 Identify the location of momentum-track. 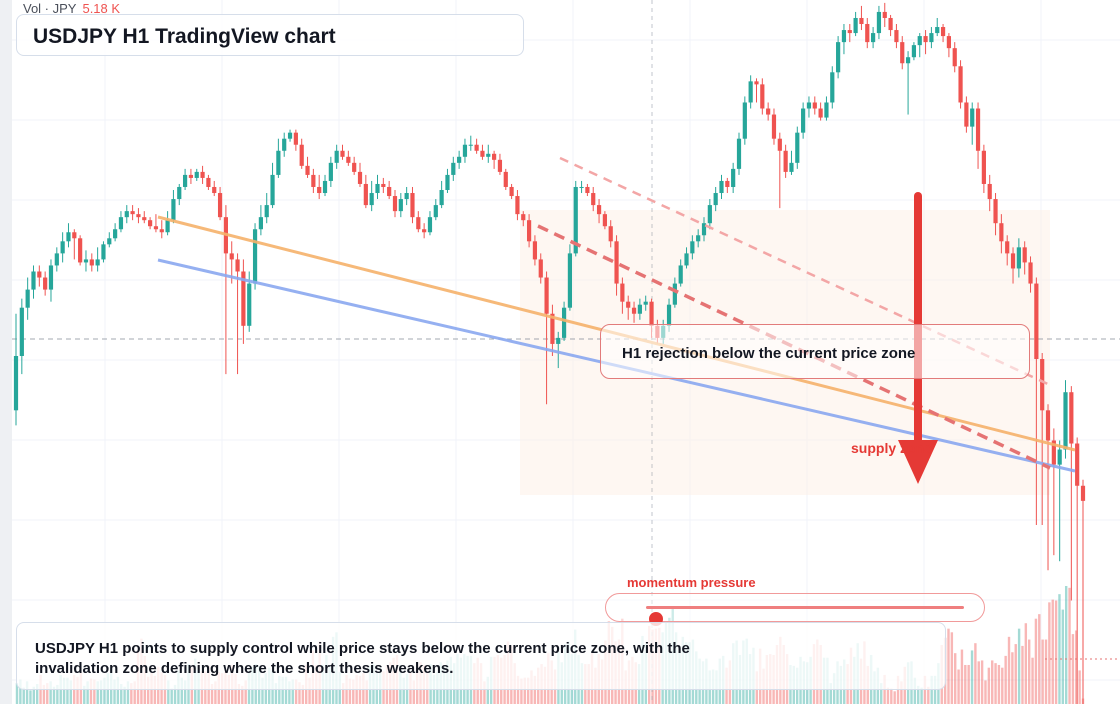
(805, 616).